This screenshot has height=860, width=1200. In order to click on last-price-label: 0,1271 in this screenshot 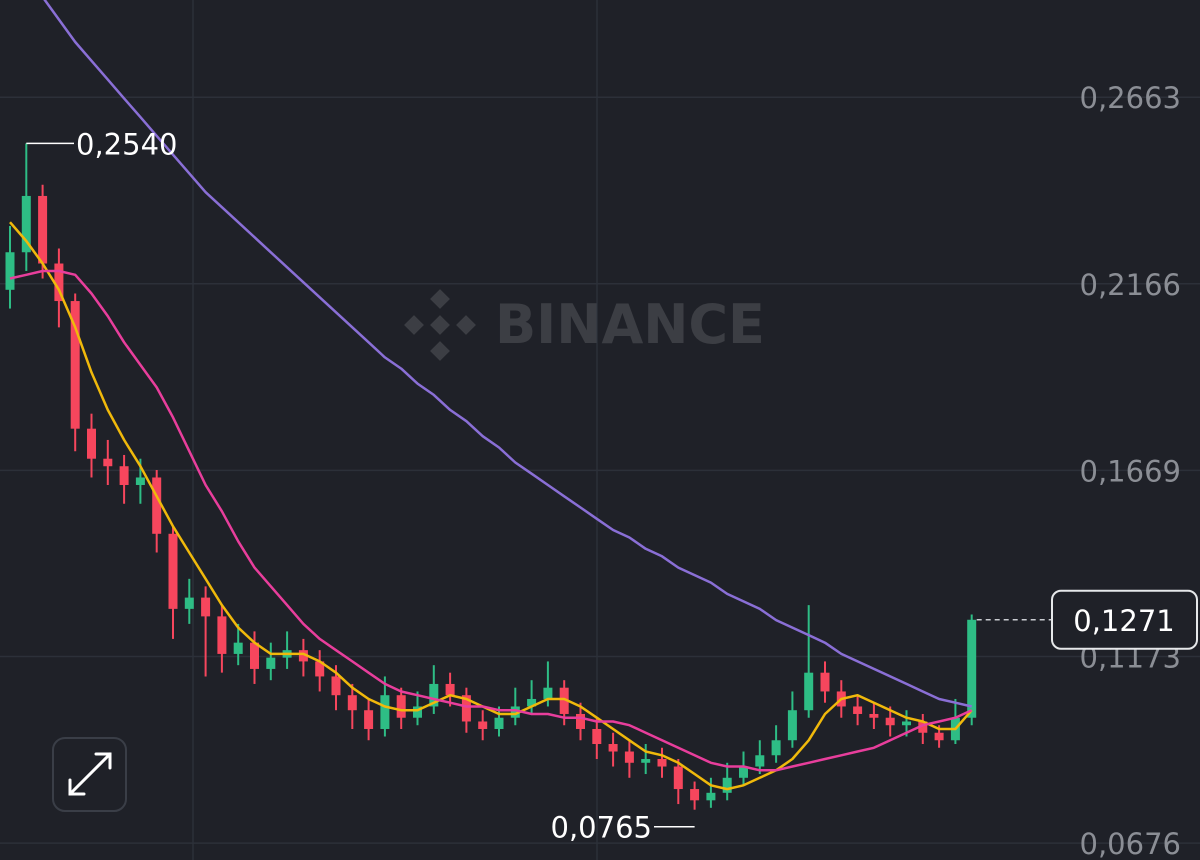, I will do `click(1123, 621)`.